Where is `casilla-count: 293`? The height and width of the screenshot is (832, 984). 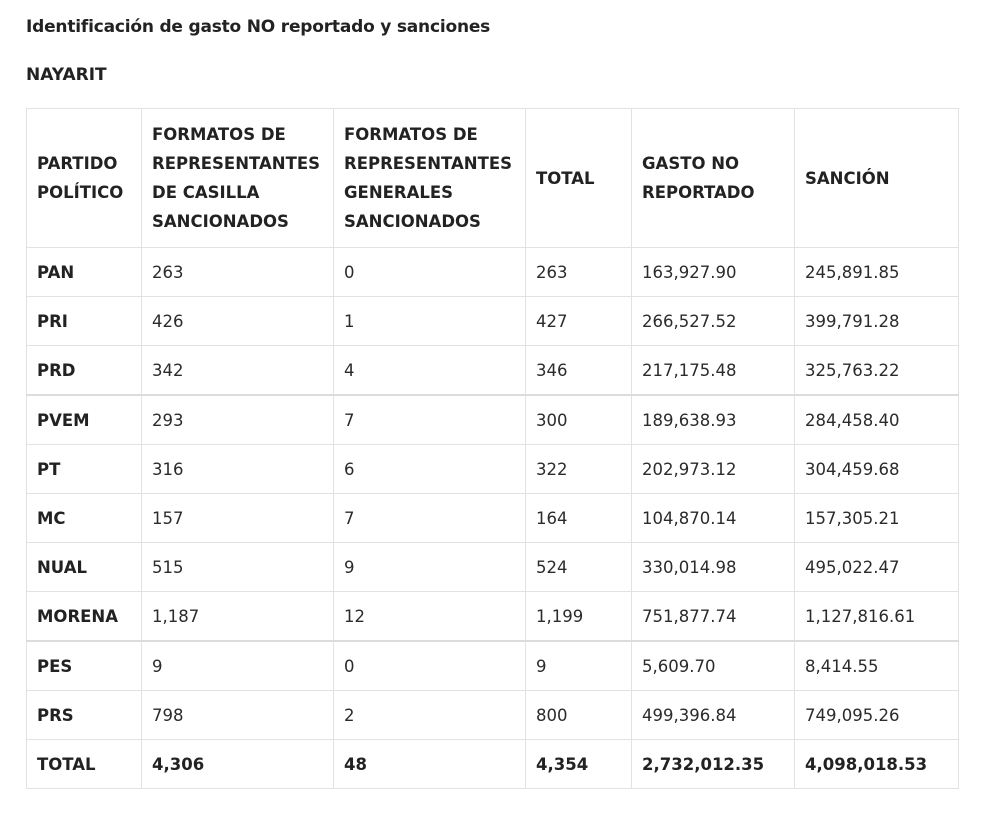 casilla-count: 293 is located at coordinates (237, 419).